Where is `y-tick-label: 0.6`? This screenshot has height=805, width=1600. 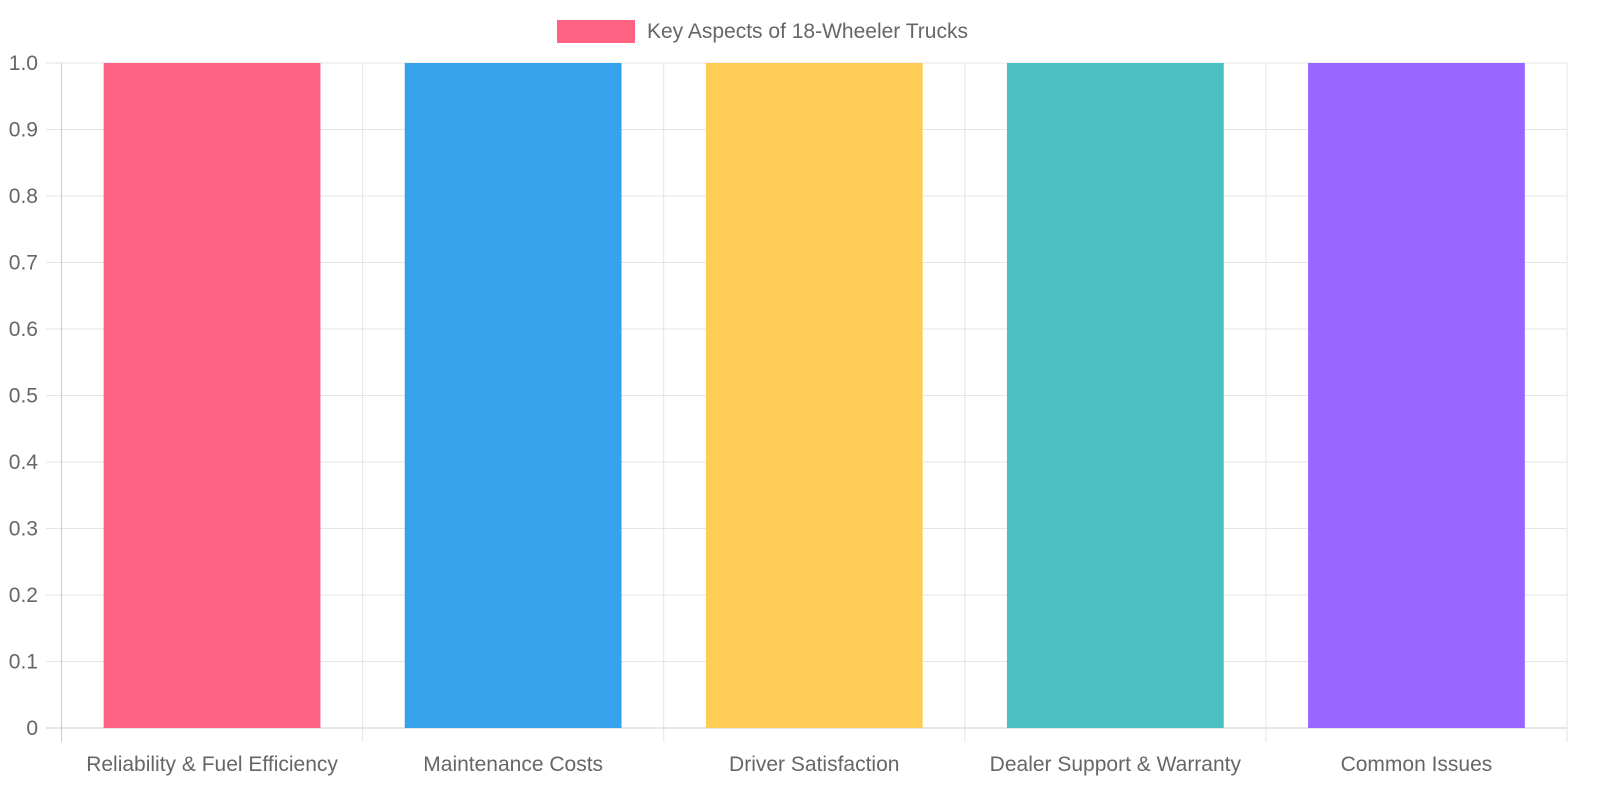
y-tick-label: 0.6 is located at coordinates (23, 329).